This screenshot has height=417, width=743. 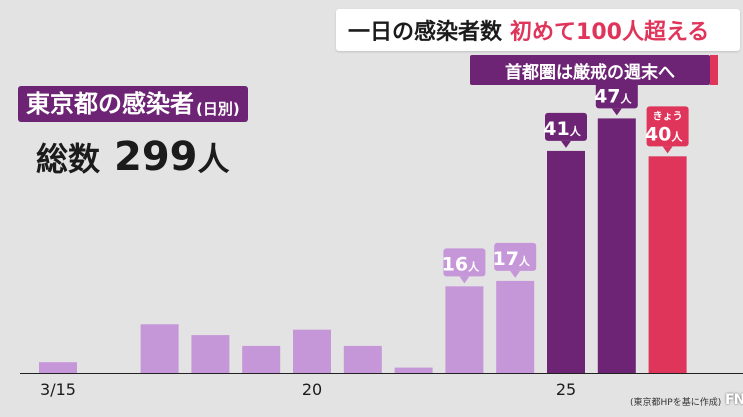 What do you see at coordinates (616, 246) in the screenshot?
I see `bar-3/26` at bounding box center [616, 246].